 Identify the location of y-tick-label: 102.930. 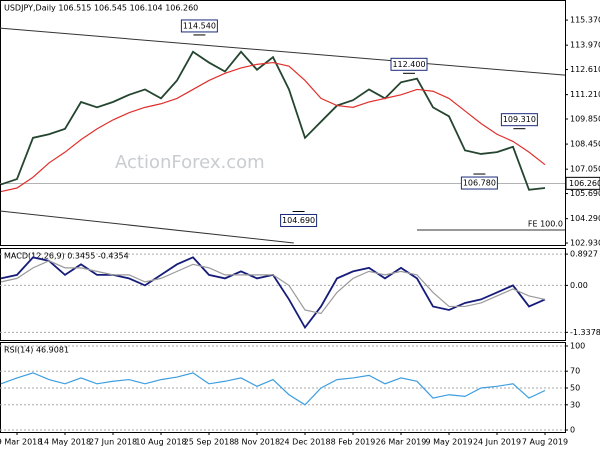
(585, 243).